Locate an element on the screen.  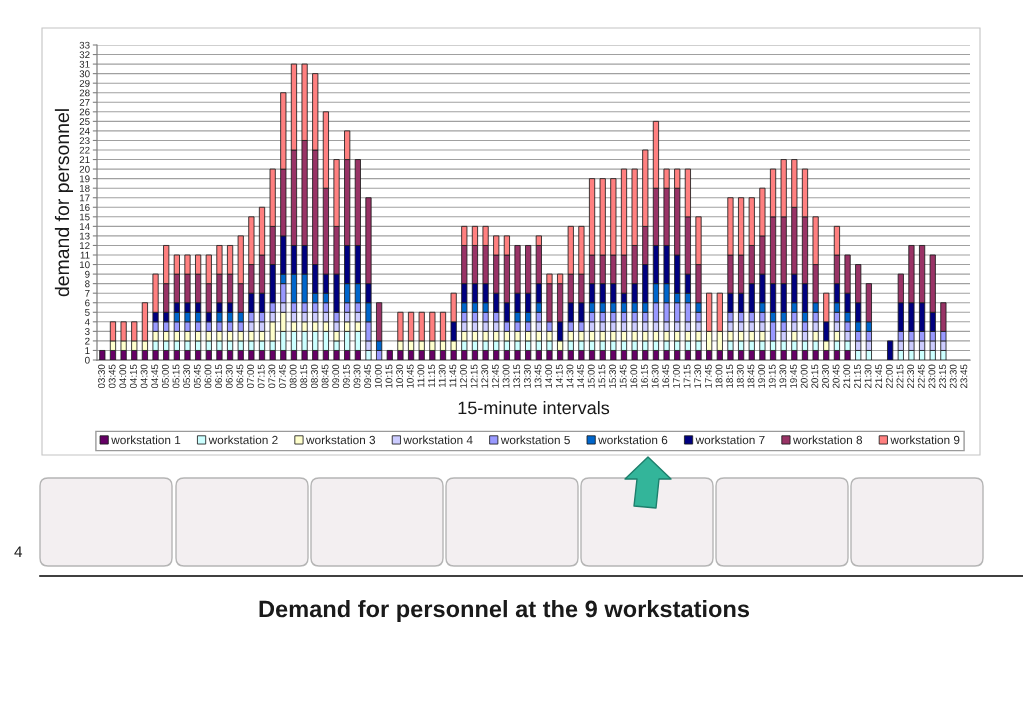
x-tick-label: 04:30 is located at coordinates (144, 376).